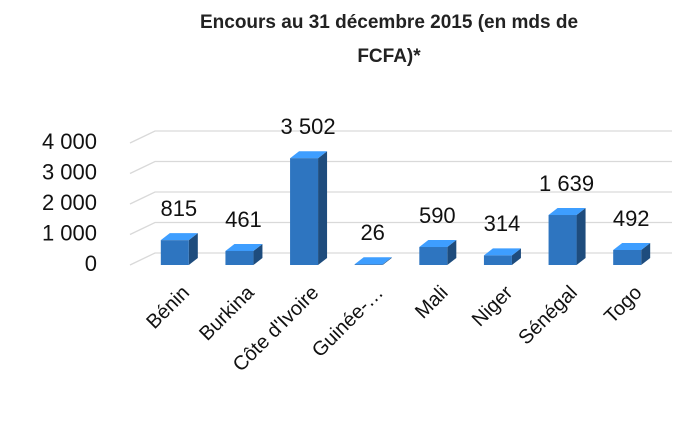 Image resolution: width=684 pixels, height=425 pixels. Describe the element at coordinates (631, 218) in the screenshot. I see `value-label: 492` at that location.